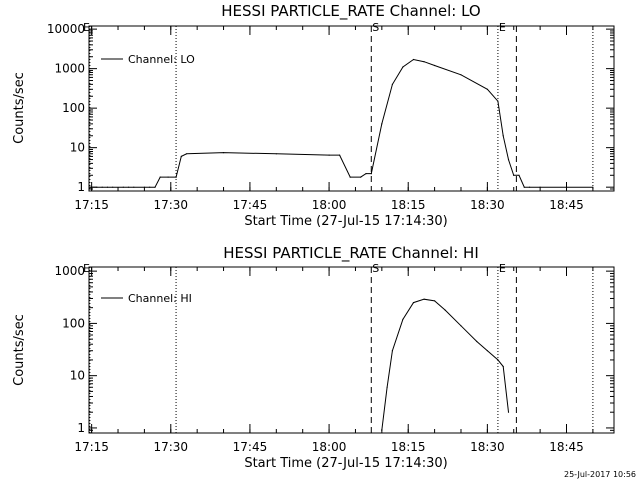 The width and height of the screenshot is (640, 480). I want to click on panel-hi-legend: Channel: HI, so click(146, 298).